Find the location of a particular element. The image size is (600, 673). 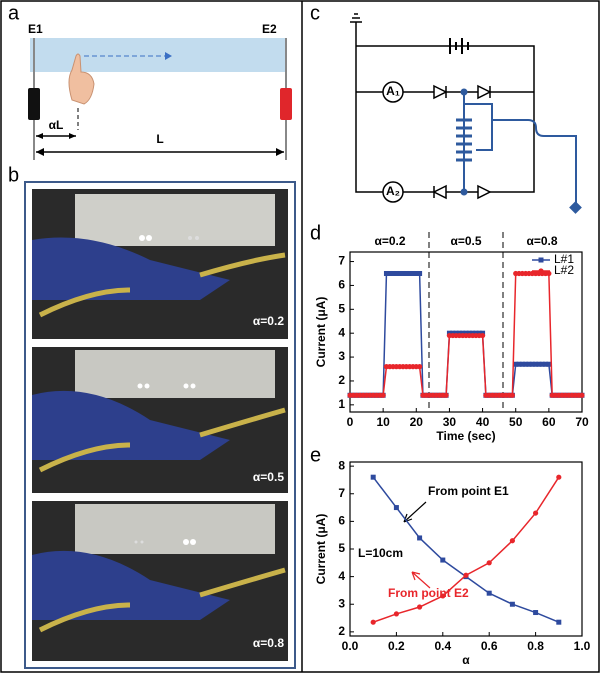

x-tick-label: 1.0 is located at coordinates (582, 646).